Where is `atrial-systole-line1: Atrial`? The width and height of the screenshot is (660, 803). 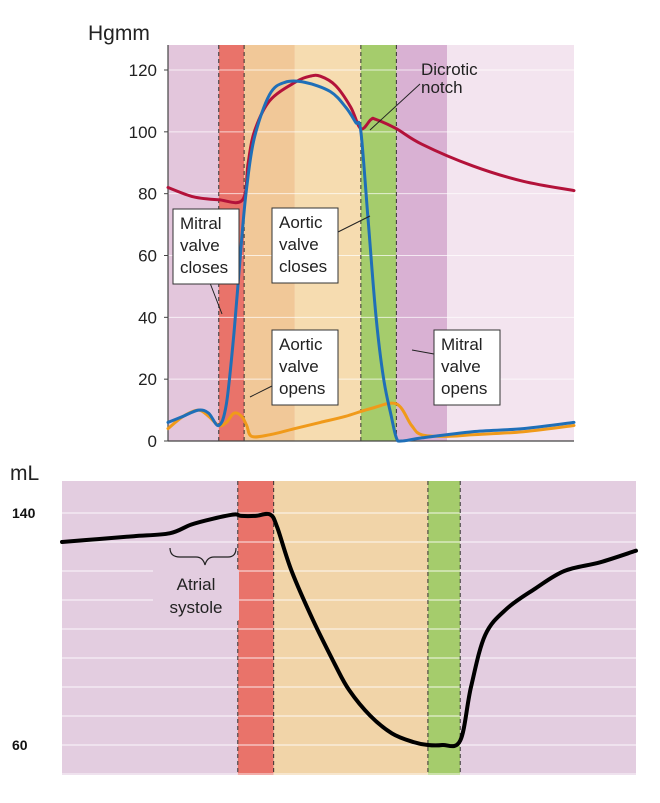 atrial-systole-line1: Atrial is located at coordinates (196, 584).